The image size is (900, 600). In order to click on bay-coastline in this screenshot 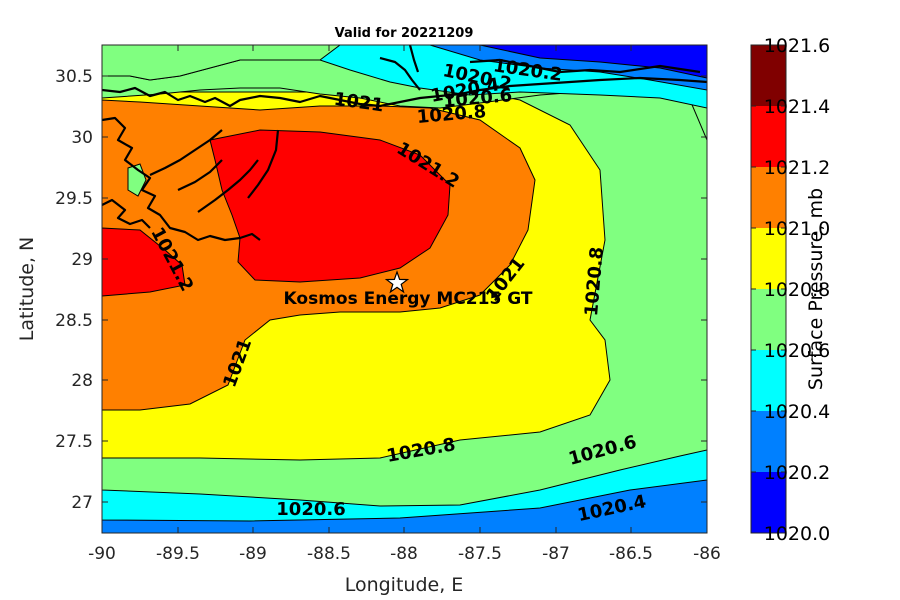, I will do `click(585, 66)`.